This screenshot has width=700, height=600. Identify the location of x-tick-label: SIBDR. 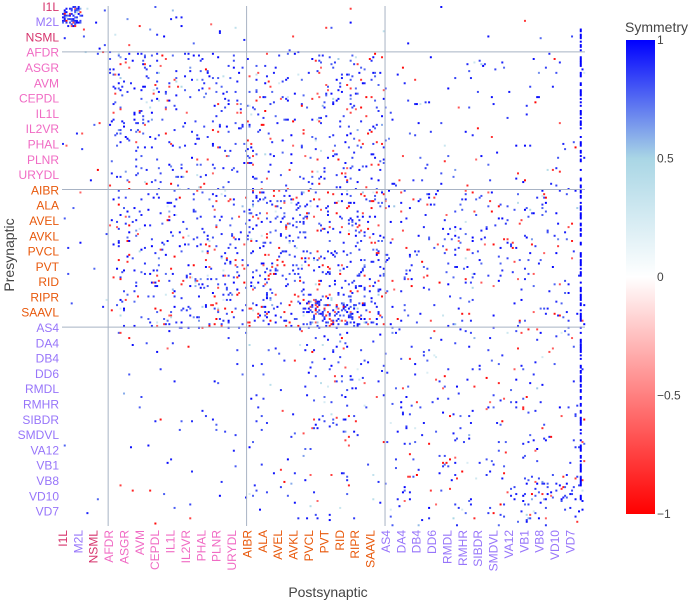
(478, 548).